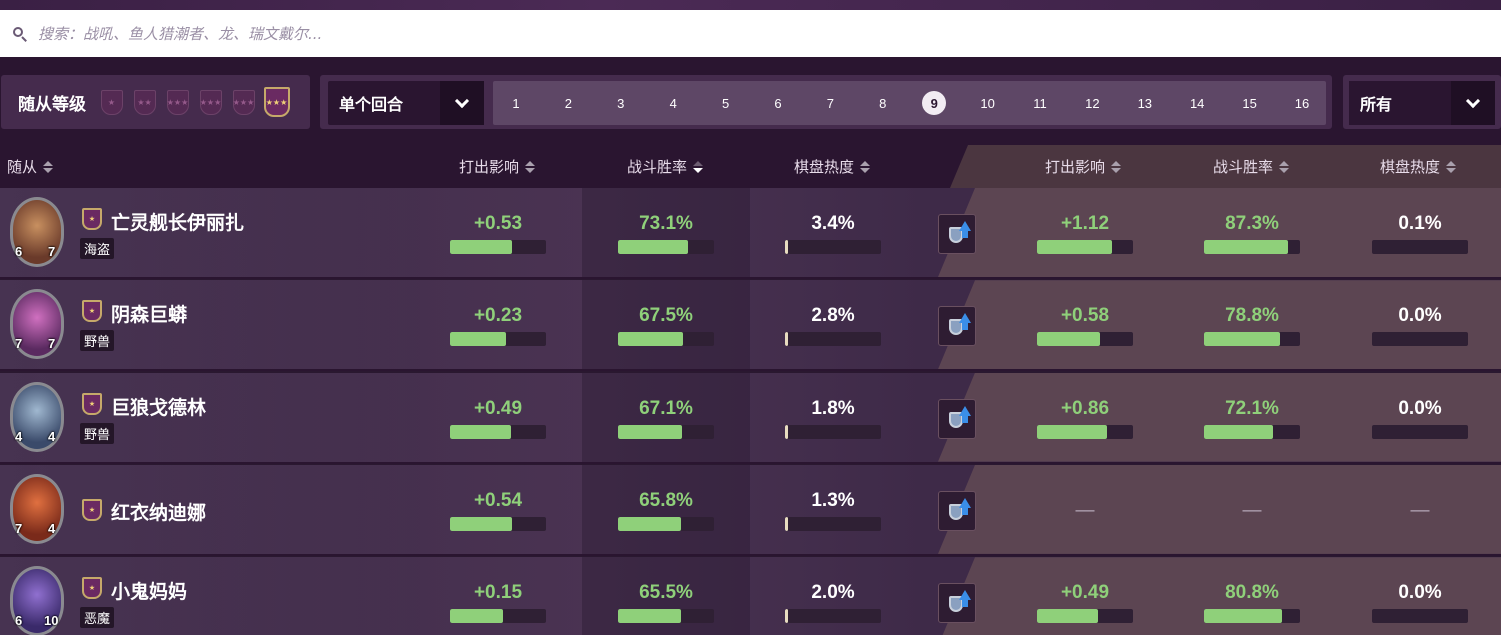 This screenshot has width=1501, height=635. What do you see at coordinates (883, 103) in the screenshot?
I see `turn-8: 8` at bounding box center [883, 103].